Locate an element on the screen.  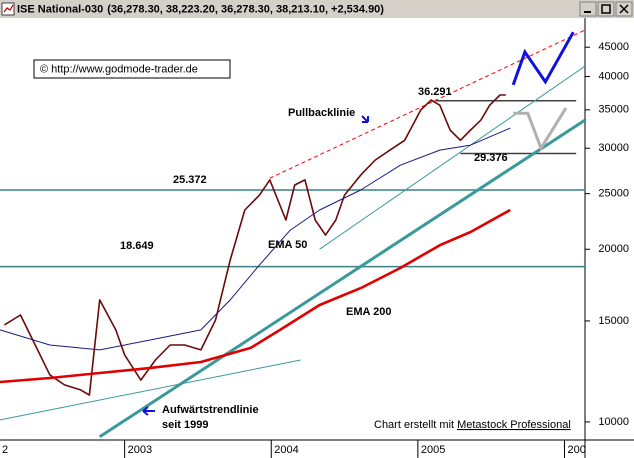
y-tick-label: 35000 is located at coordinates (613, 110).